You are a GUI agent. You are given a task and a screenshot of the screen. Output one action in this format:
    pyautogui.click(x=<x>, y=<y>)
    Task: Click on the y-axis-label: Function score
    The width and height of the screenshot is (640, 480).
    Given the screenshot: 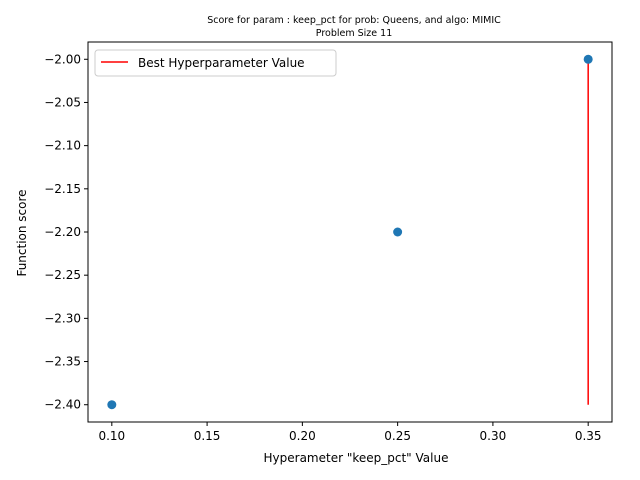 What is the action you would take?
    pyautogui.click(x=22, y=232)
    